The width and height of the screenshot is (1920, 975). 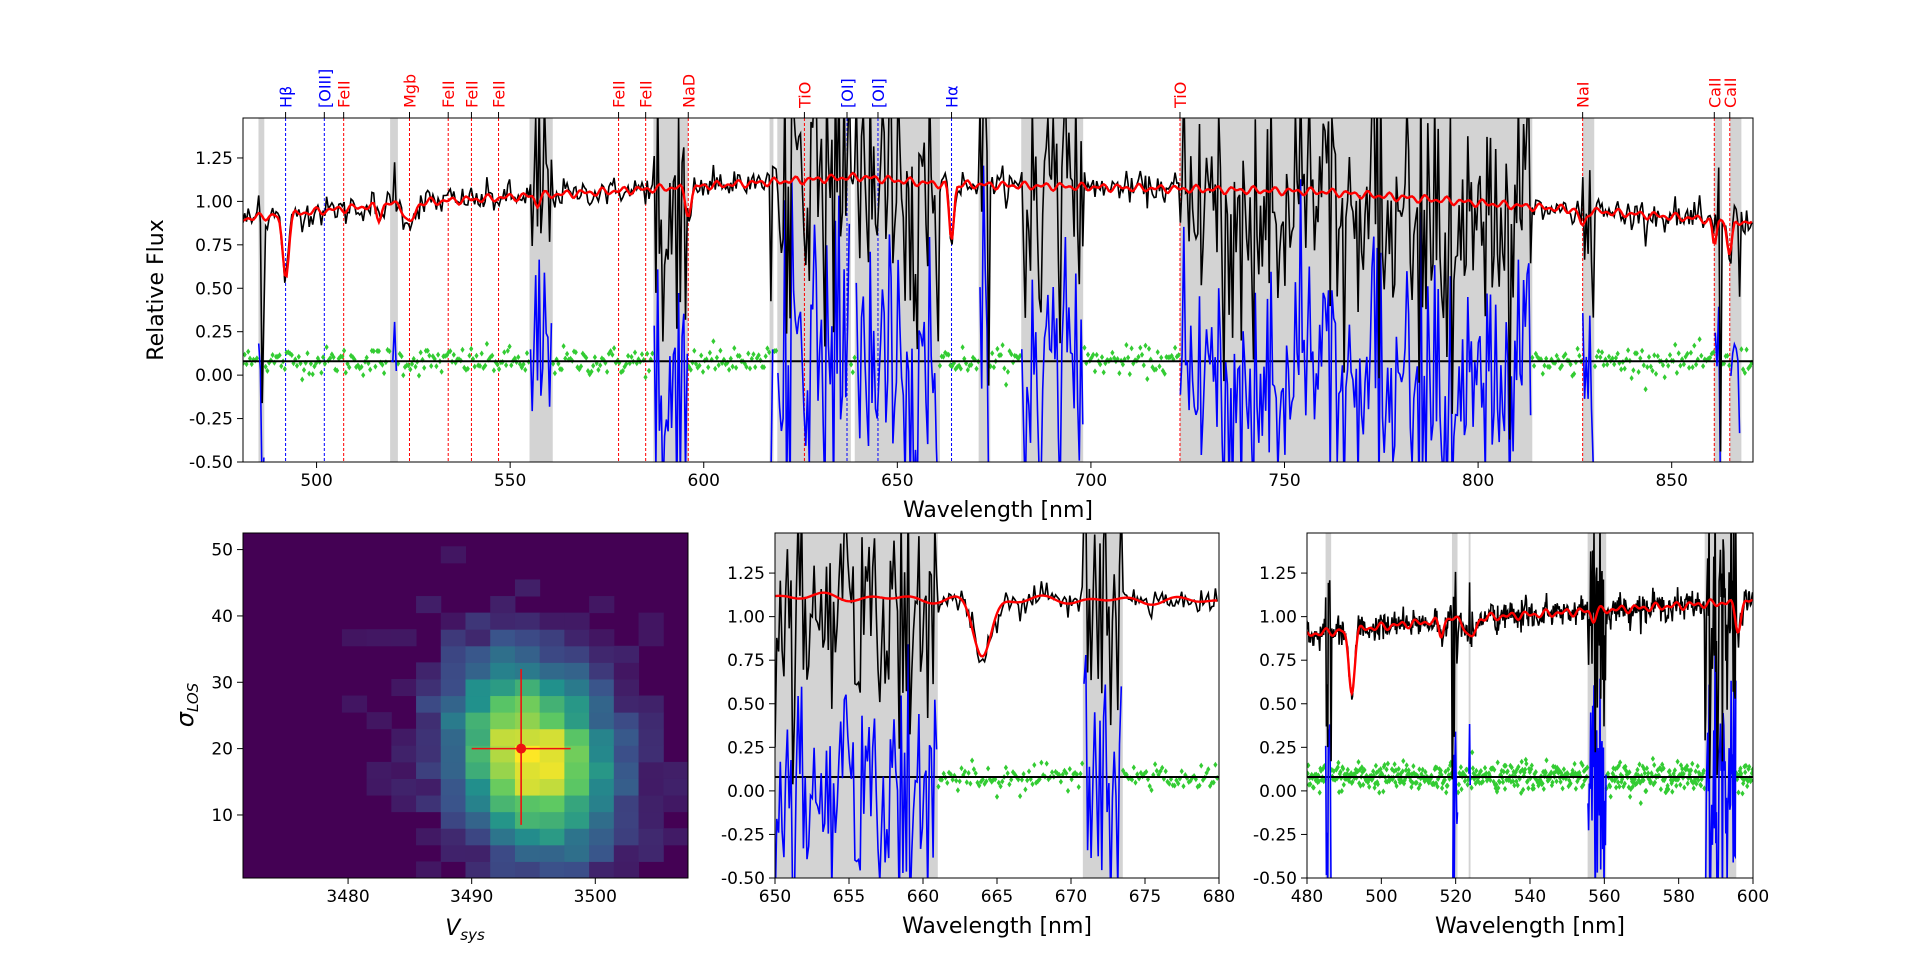 I want to click on y-tick-label: 50, so click(x=222, y=551).